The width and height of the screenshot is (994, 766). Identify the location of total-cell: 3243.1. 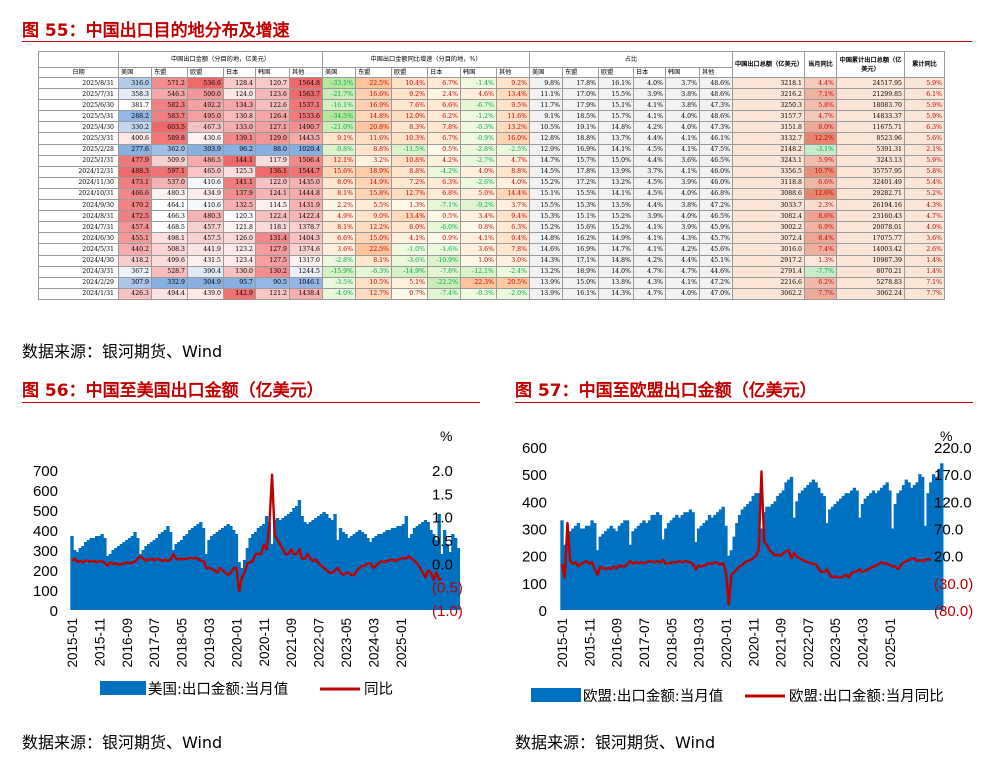
(768, 160).